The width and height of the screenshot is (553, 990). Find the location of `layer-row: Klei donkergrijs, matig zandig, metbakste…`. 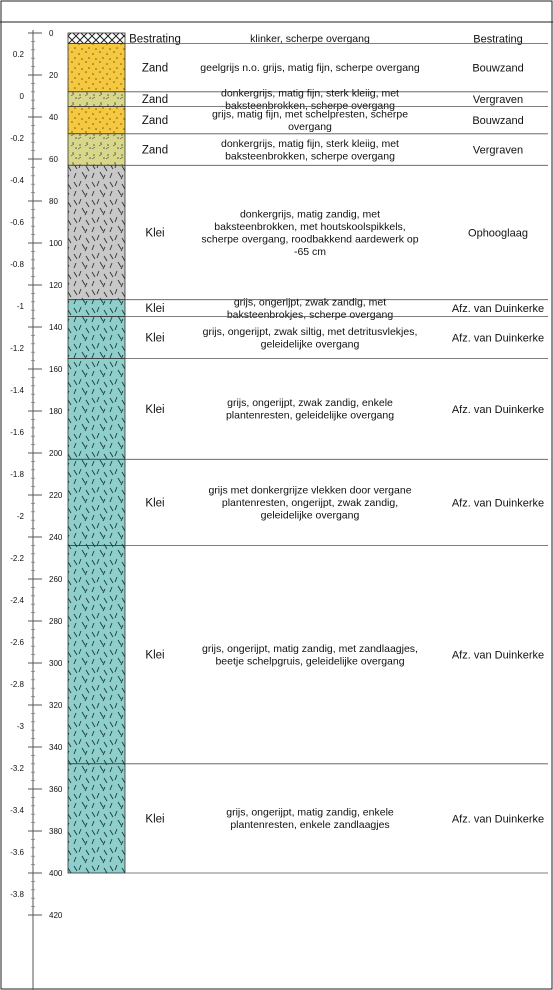

layer-row: Klei donkergrijs, matig zandig, metbakste… is located at coordinates (336, 211).